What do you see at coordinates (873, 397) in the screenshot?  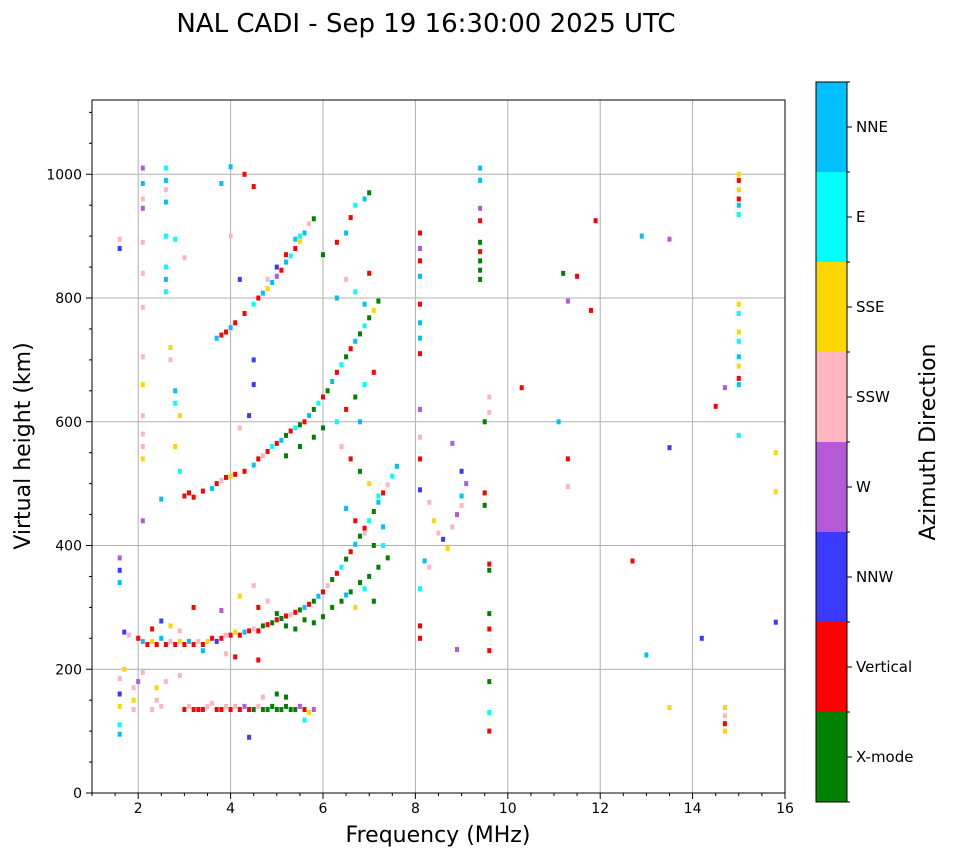 I see `colorbar-tick-label: SSW` at bounding box center [873, 397].